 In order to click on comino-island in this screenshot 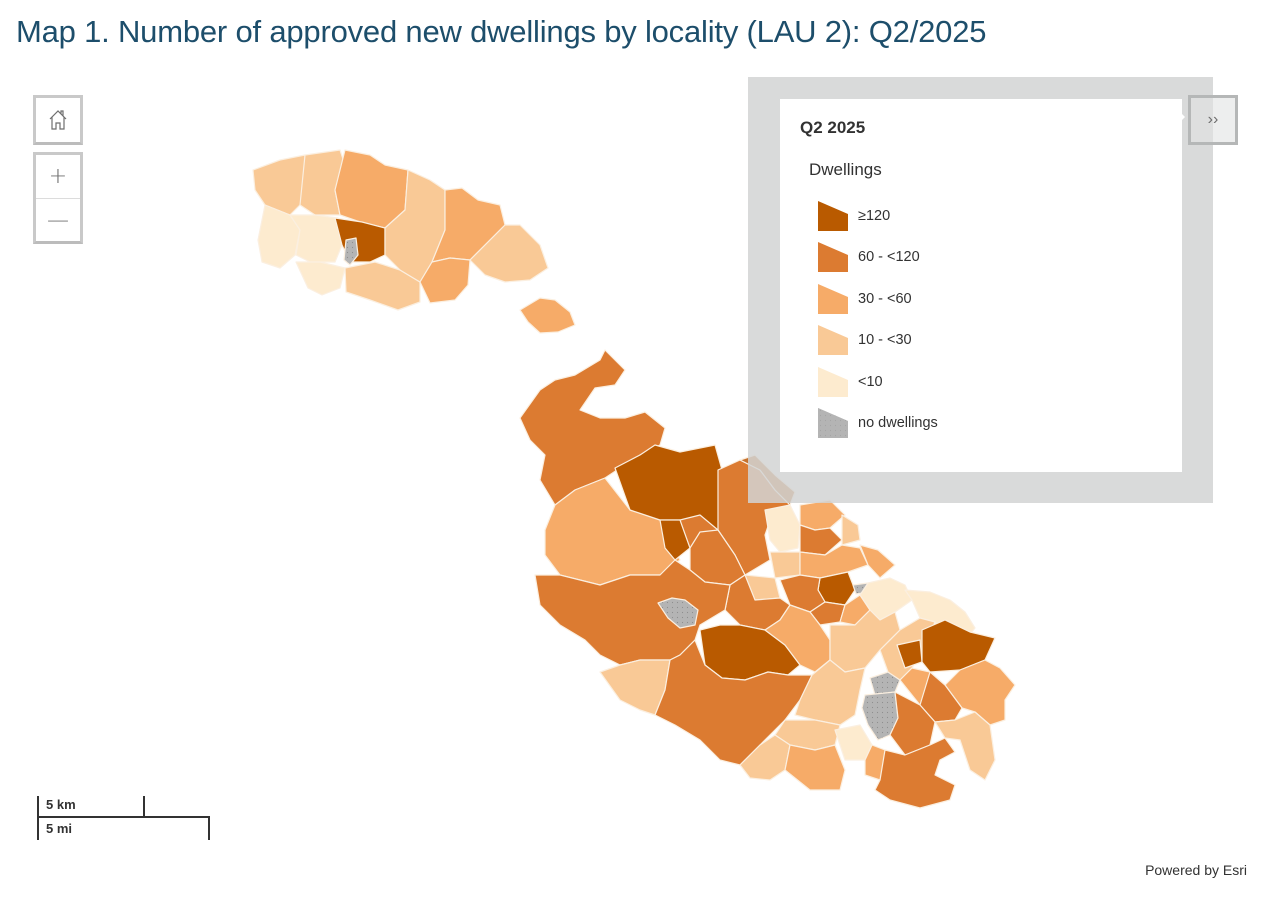, I will do `click(547, 315)`.